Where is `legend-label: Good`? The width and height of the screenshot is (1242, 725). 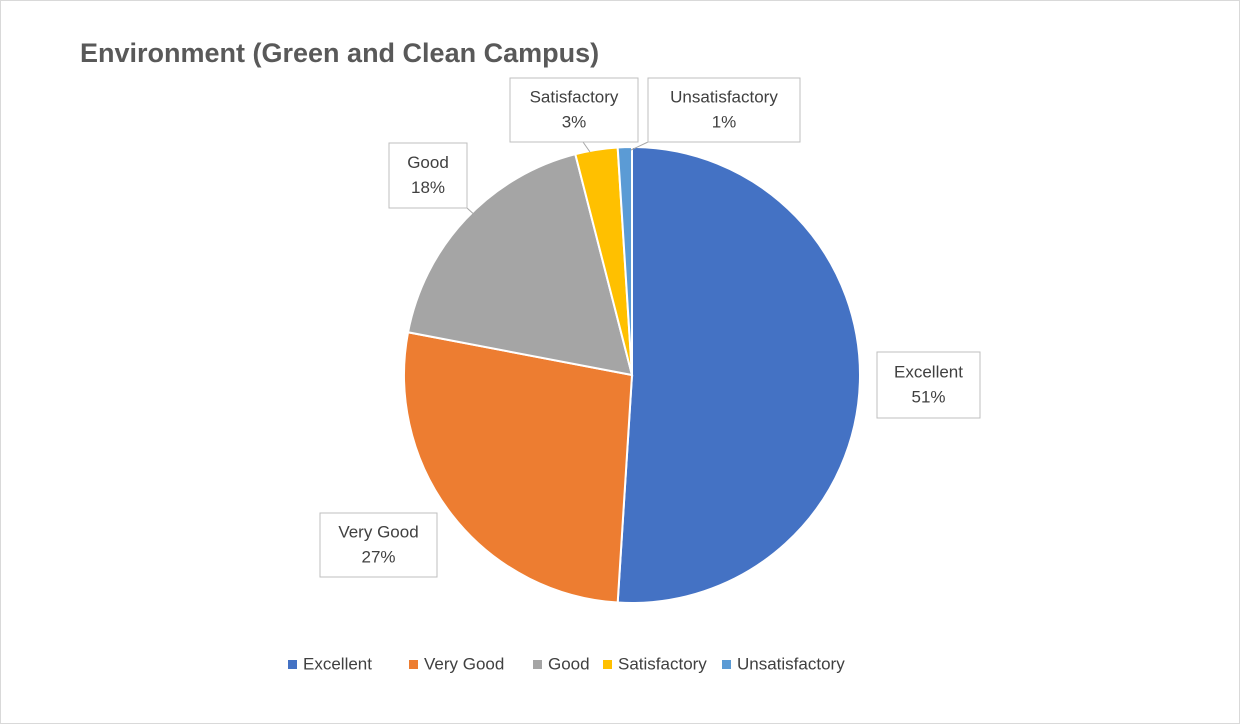 legend-label: Good is located at coordinates (569, 663).